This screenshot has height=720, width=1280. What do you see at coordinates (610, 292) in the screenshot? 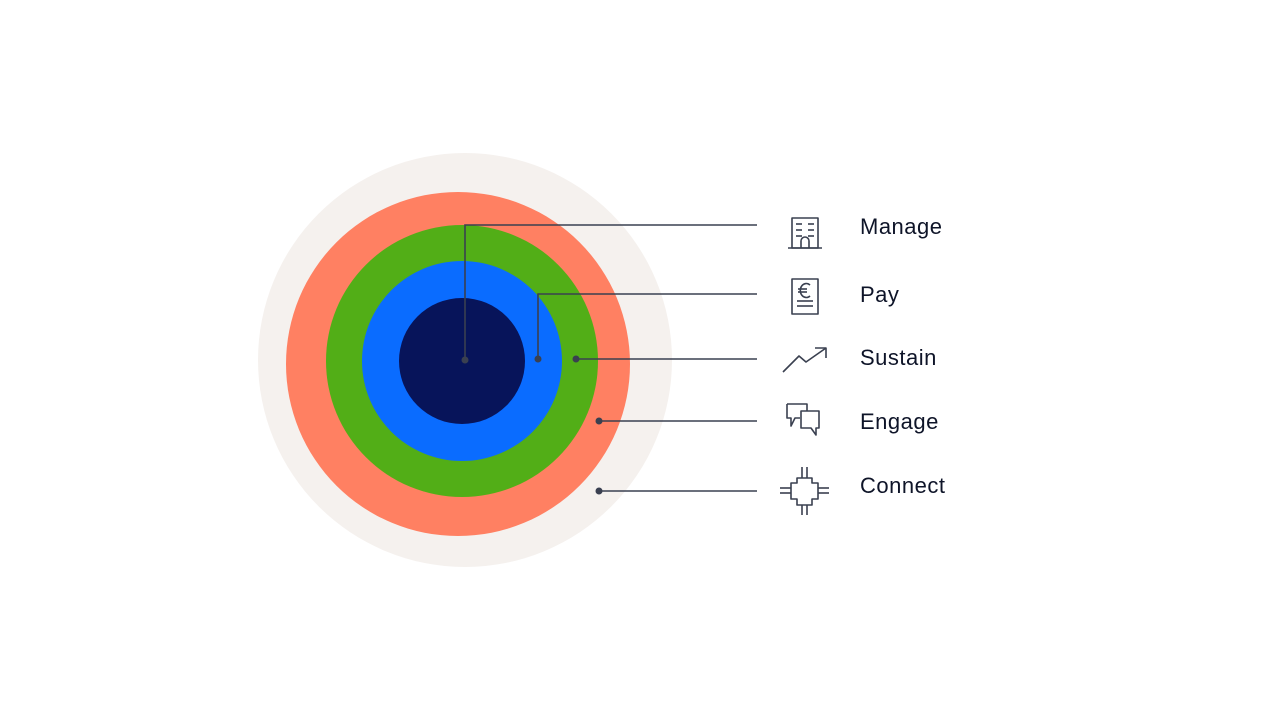
I see `connector-line-manage` at bounding box center [610, 292].